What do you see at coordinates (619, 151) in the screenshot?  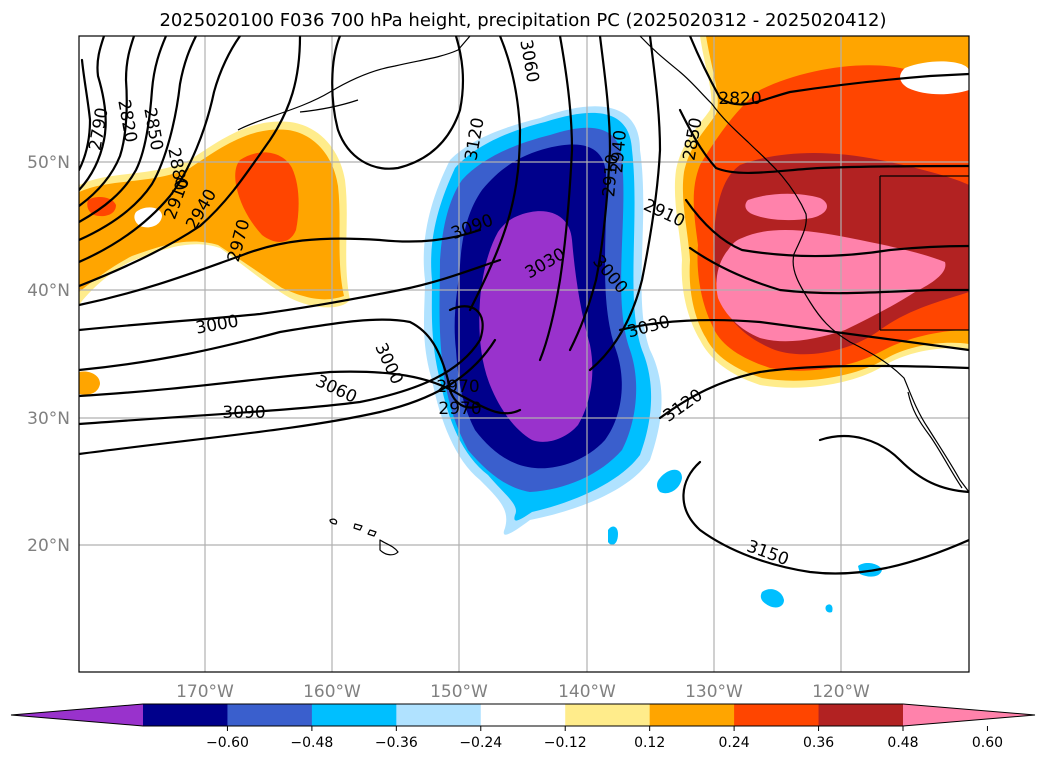 I see `contour-label: 2940` at bounding box center [619, 151].